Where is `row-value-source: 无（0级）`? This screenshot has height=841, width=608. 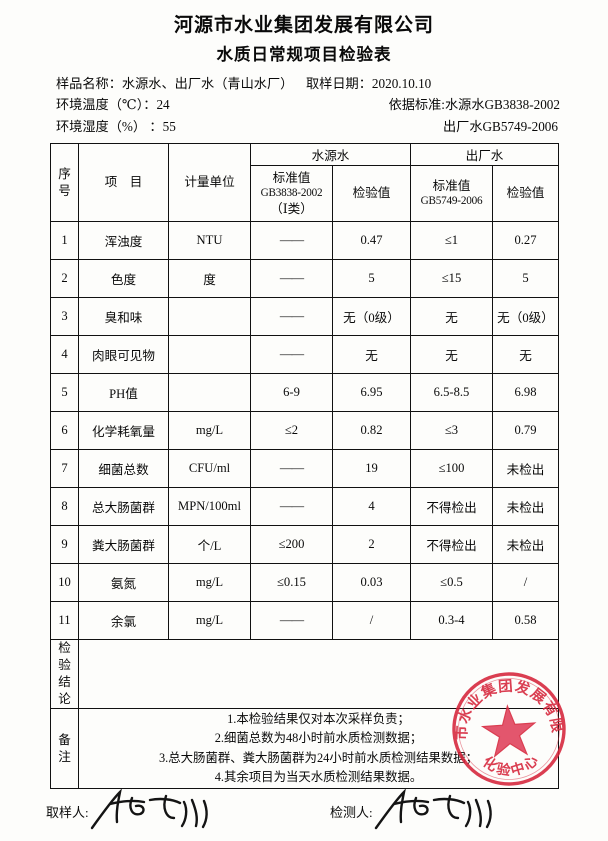 row-value-source: 无（0级） is located at coordinates (371, 317).